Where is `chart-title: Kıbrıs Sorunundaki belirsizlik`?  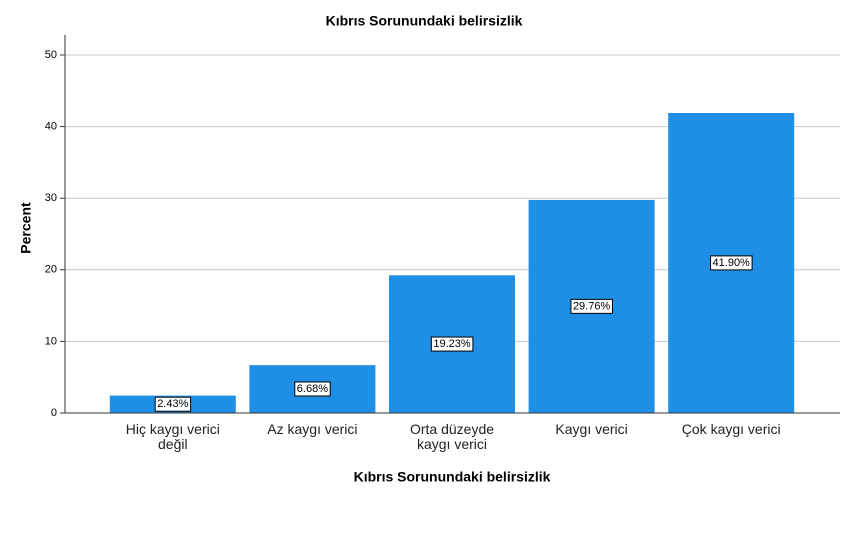
chart-title: Kıbrıs Sorunundaki belirsizlik is located at coordinates (424, 21).